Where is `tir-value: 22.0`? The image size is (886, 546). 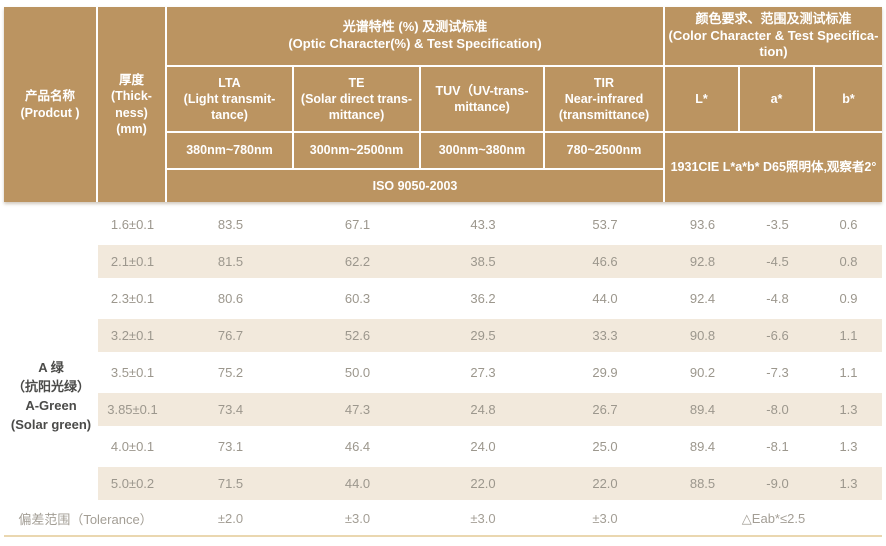
tir-value: 22.0 is located at coordinates (605, 483).